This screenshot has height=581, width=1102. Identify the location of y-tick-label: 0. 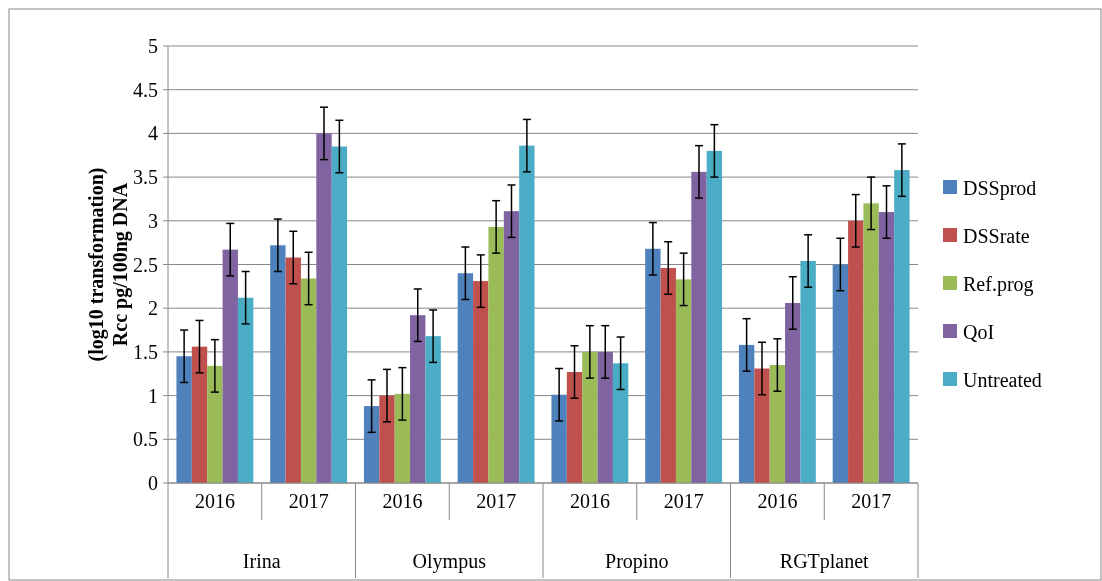
(153, 483).